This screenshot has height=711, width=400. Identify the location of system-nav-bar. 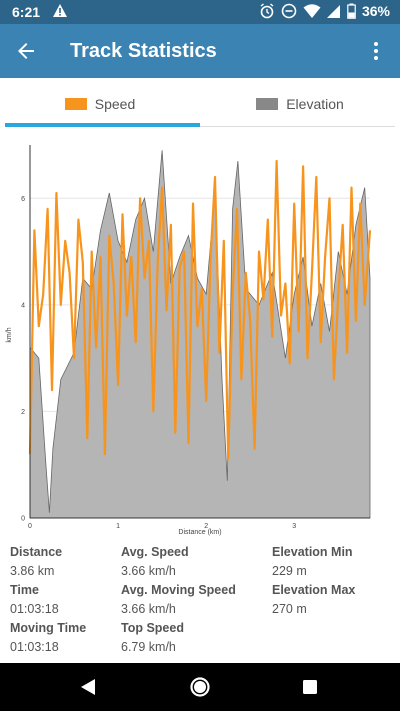
(200, 687).